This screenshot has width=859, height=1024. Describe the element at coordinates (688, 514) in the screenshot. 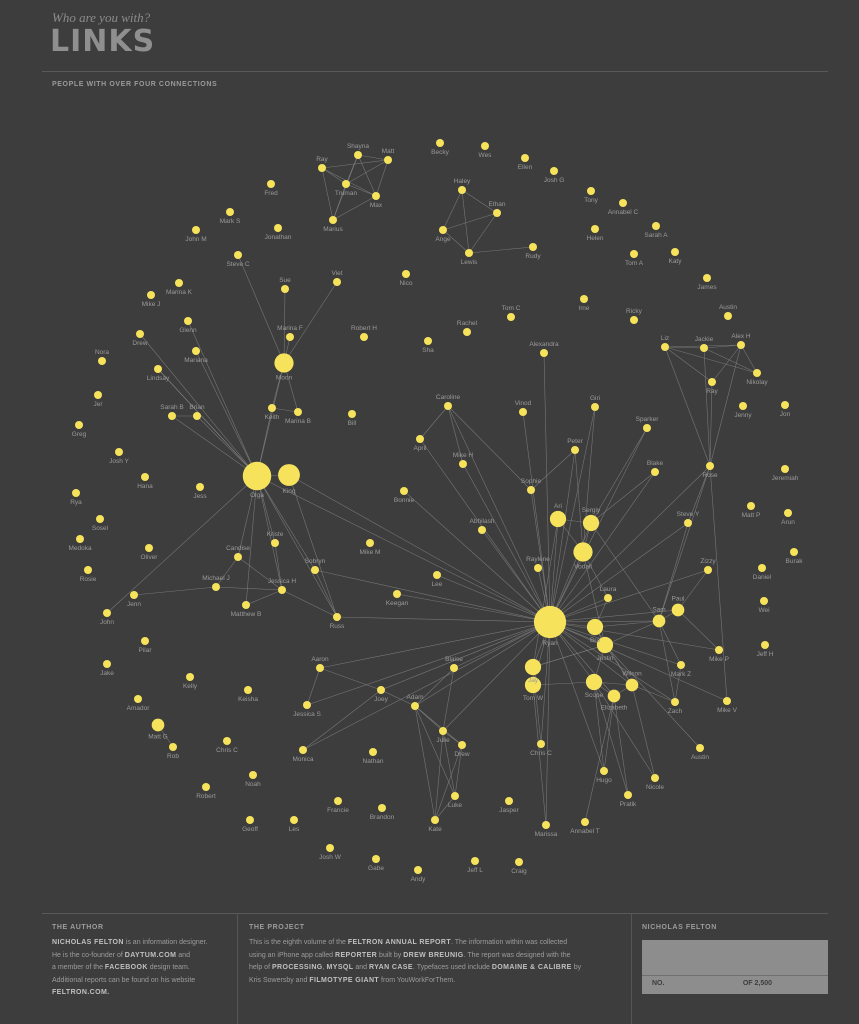

I see `label-steve-y: Steve Y` at that location.